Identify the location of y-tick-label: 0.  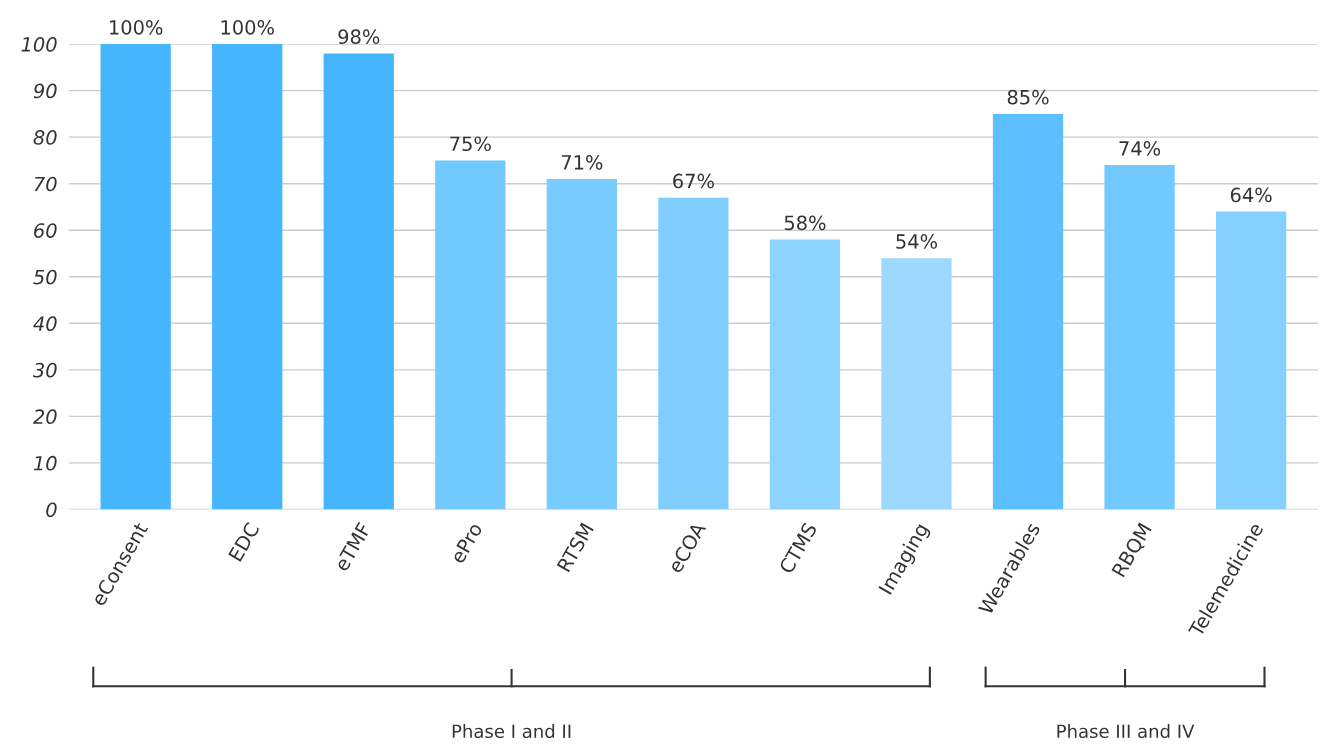
(51, 510).